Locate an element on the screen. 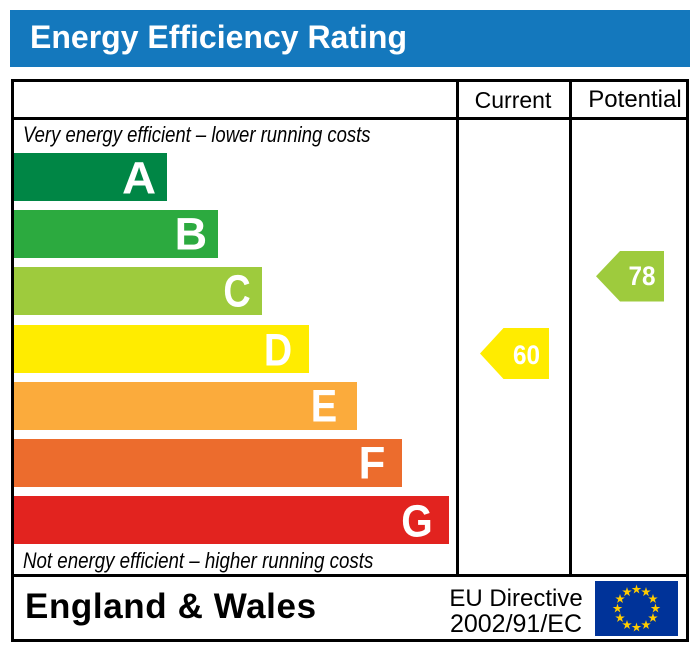  svg-text: 60 is located at coordinates (526, 355).